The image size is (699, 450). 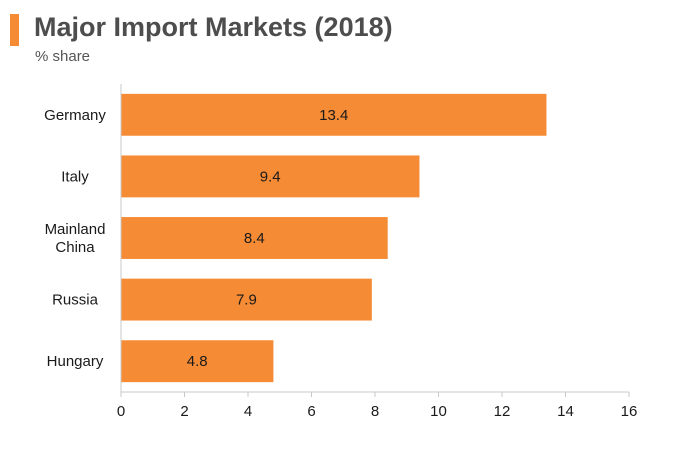 I want to click on x-tick-label: 16, so click(x=629, y=411).